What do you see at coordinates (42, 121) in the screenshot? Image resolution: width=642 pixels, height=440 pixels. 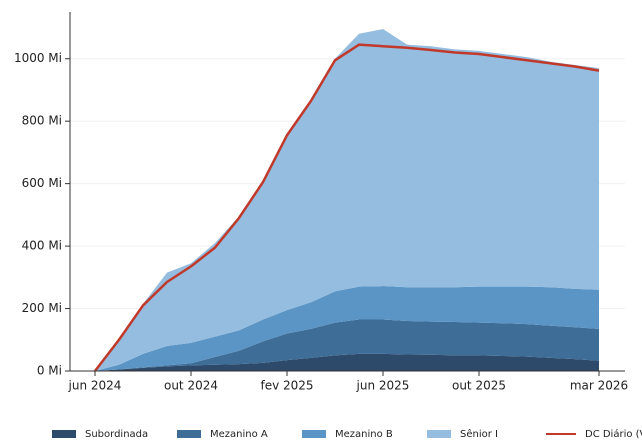 I see `y-tick-label: 800 Mi` at bounding box center [42, 121].